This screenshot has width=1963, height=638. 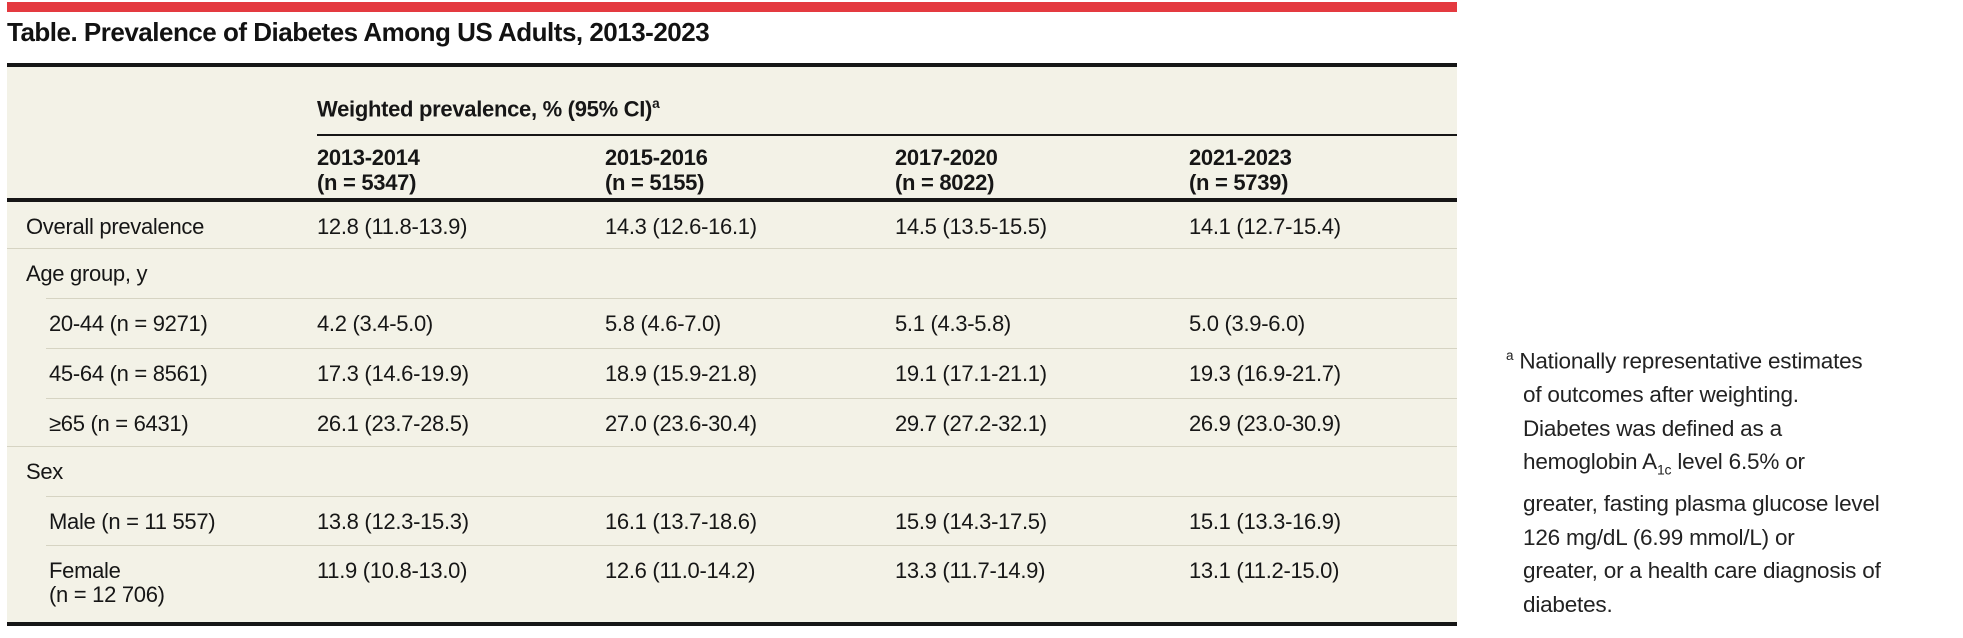 I want to click on column-header-2015-2016: 2015-2016 (n = 5155), so click(x=750, y=167).